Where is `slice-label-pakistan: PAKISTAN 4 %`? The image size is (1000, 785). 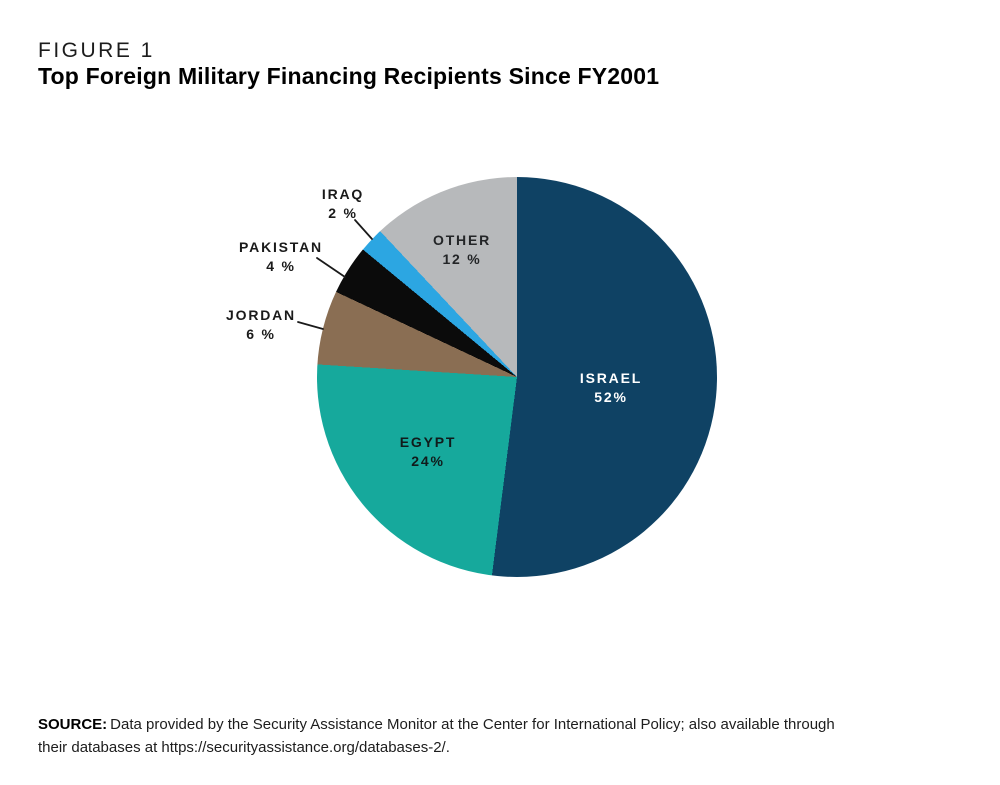
slice-label-pakistan: PAKISTAN 4 % is located at coordinates (281, 257).